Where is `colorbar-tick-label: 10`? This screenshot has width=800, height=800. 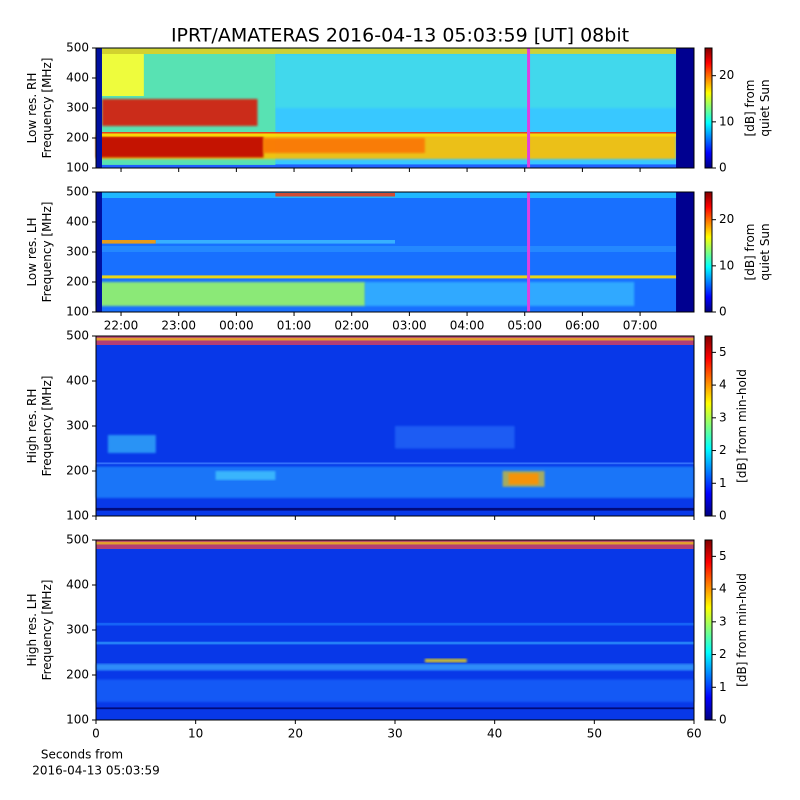 colorbar-tick-label: 10 is located at coordinates (726, 121).